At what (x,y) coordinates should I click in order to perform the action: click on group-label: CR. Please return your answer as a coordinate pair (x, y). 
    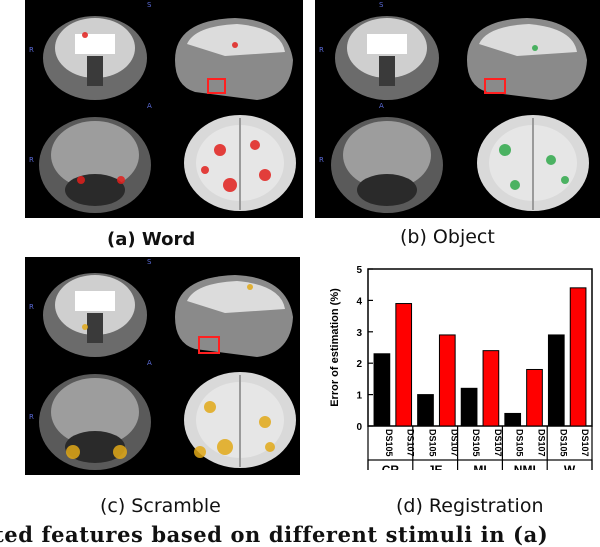
    Looking at the image, I should click on (391, 466).